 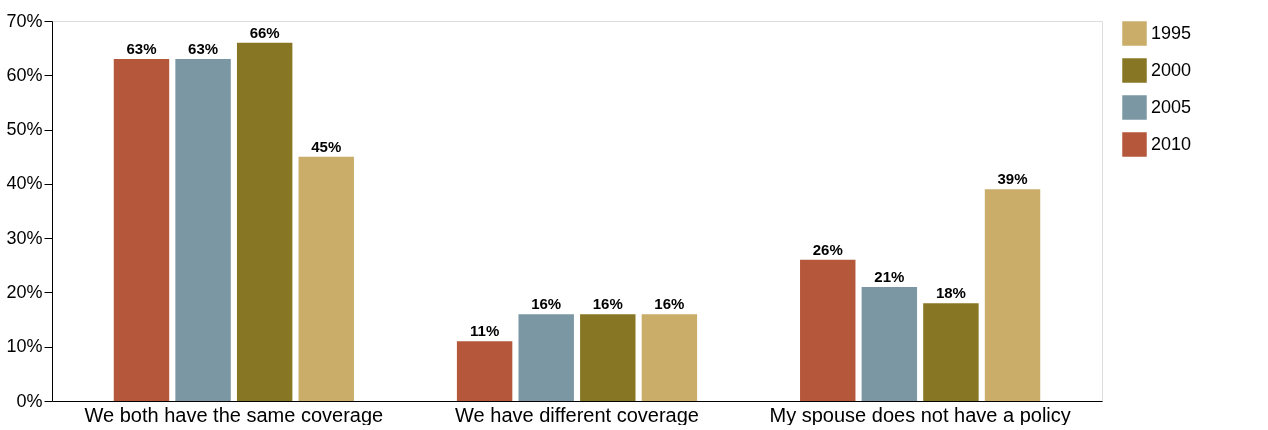 What do you see at coordinates (24, 74) in the screenshot?
I see `y-tick-label: 60%` at bounding box center [24, 74].